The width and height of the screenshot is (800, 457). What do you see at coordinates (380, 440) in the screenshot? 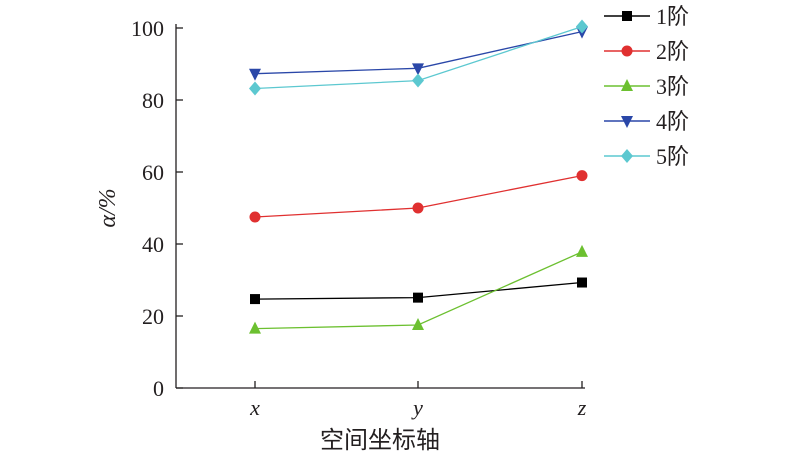
I see `x-axis-title: 空间坐标轴` at bounding box center [380, 440].